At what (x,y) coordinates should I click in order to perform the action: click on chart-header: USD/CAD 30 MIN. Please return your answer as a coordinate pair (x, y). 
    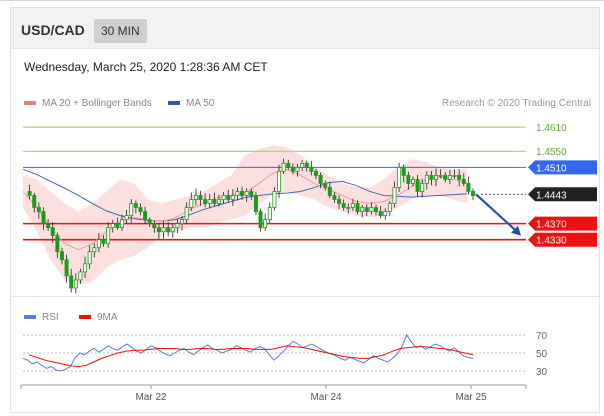
    Looking at the image, I should click on (305, 28).